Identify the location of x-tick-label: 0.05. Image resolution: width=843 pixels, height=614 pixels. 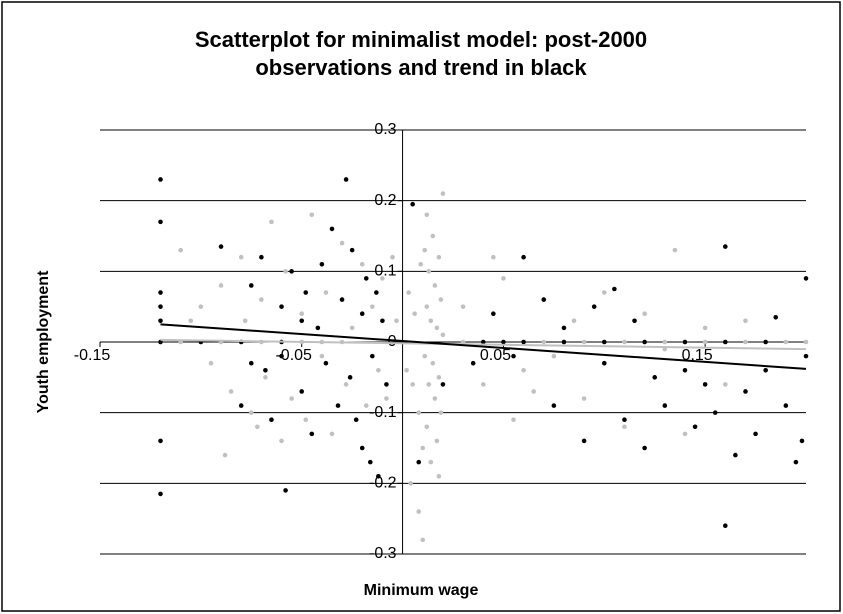
(495, 355).